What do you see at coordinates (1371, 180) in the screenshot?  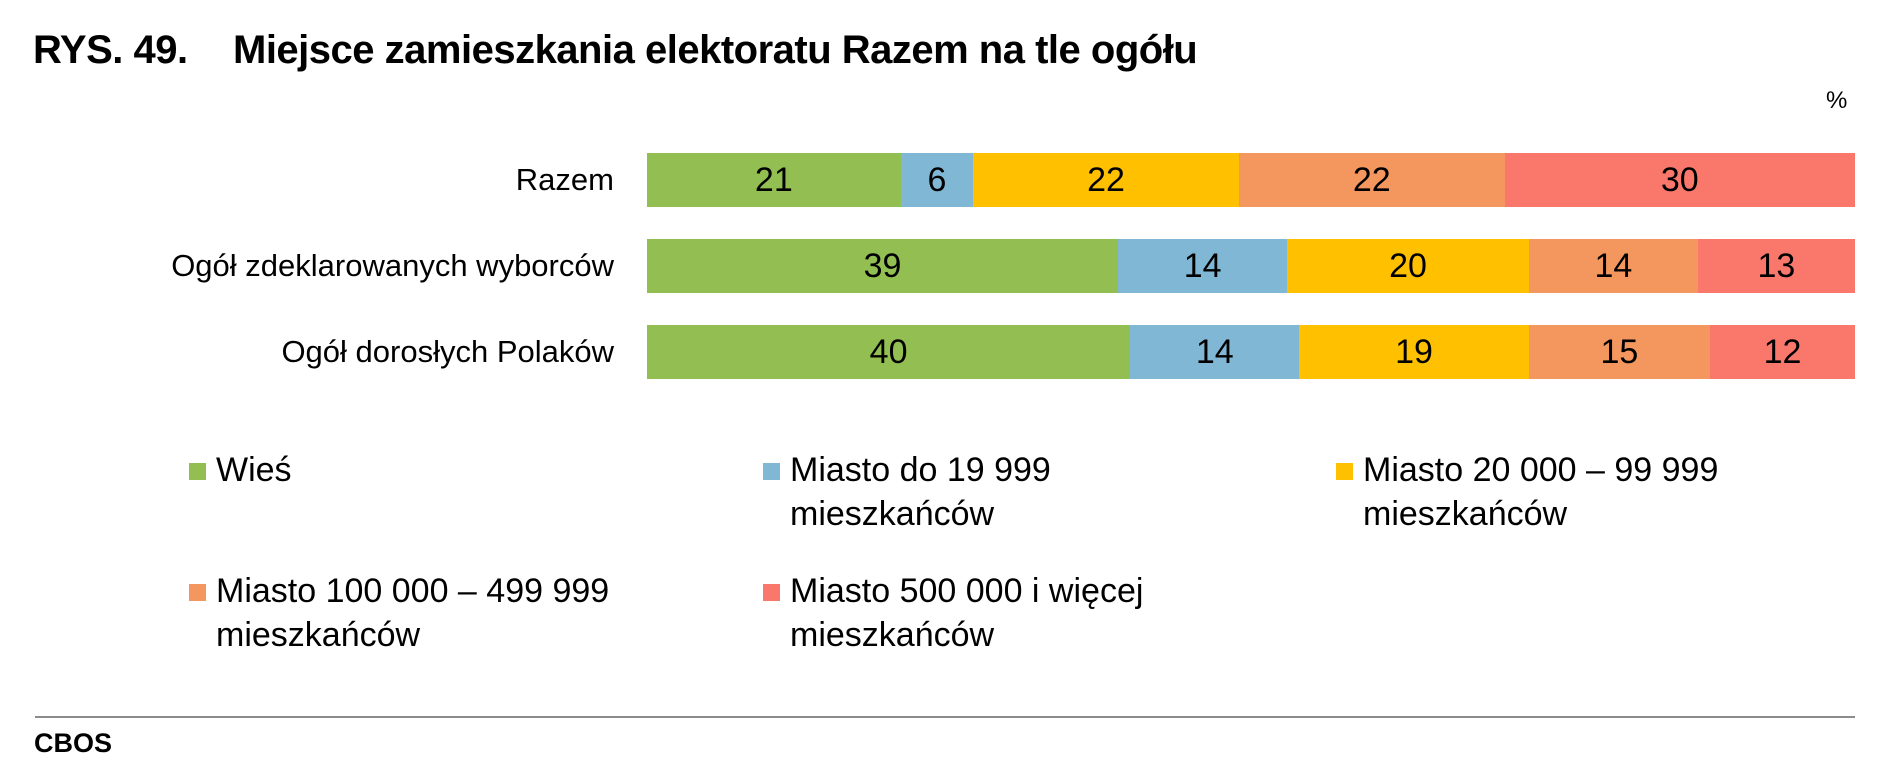 I see `segment-miasto-100000-499999: 22` at bounding box center [1371, 180].